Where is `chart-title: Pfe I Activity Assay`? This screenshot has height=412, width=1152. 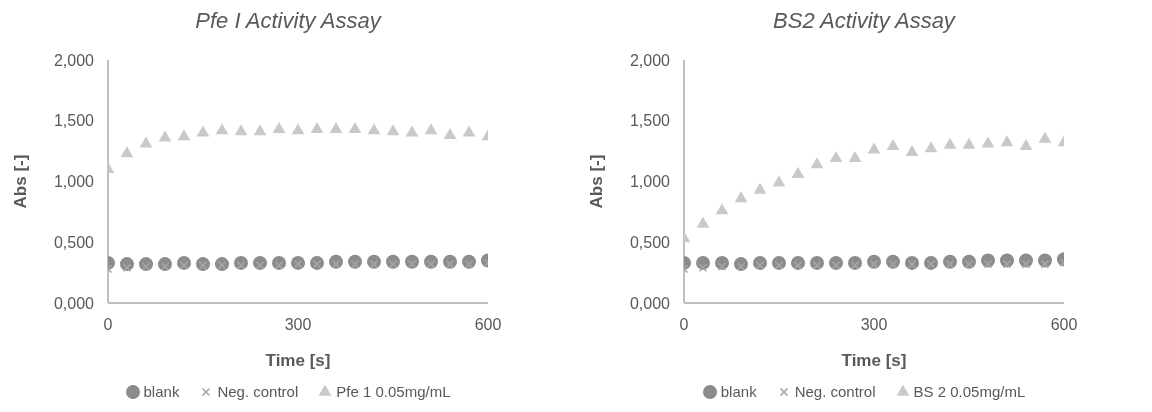 chart-title: Pfe I Activity Assay is located at coordinates (288, 21).